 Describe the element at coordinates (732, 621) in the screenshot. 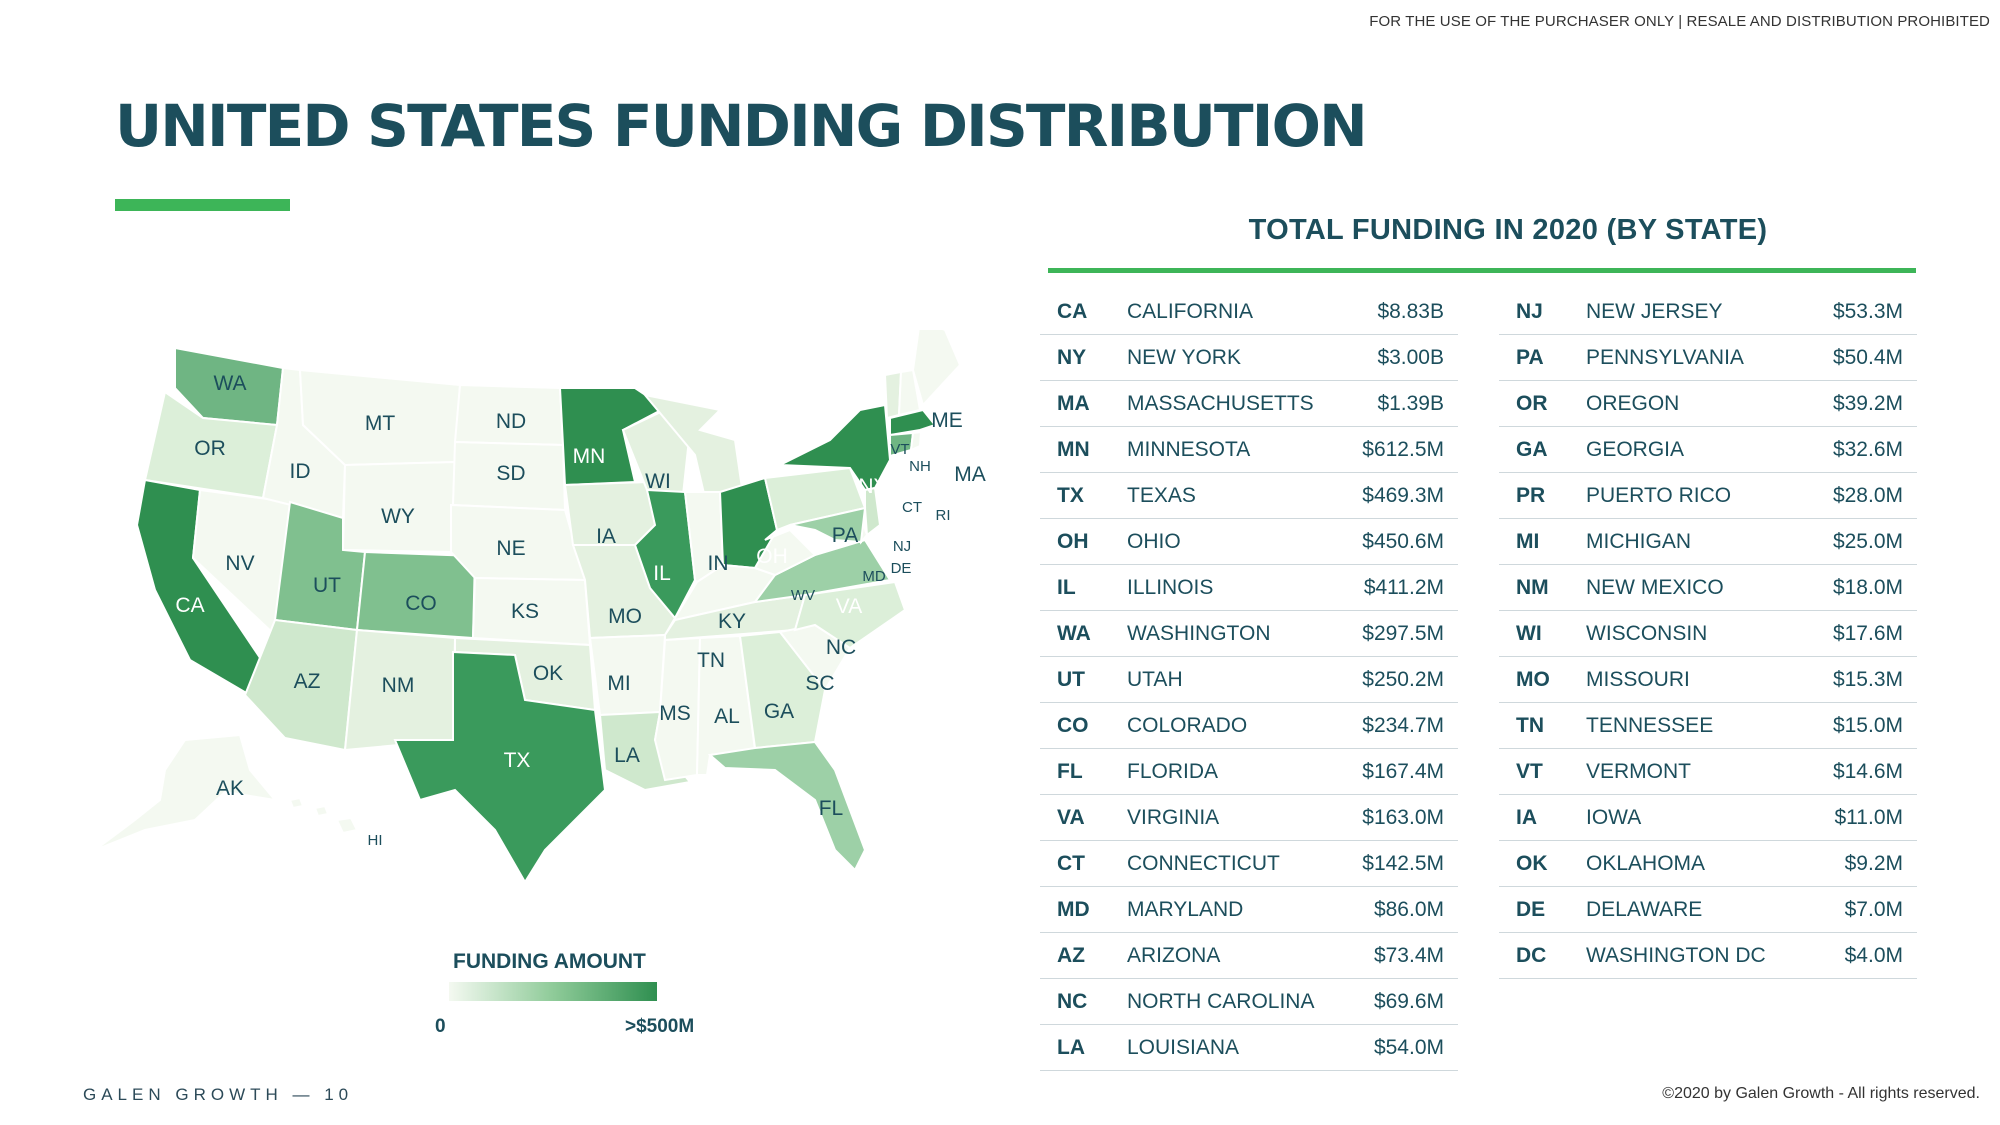

I see `label-ky: KY` at that location.